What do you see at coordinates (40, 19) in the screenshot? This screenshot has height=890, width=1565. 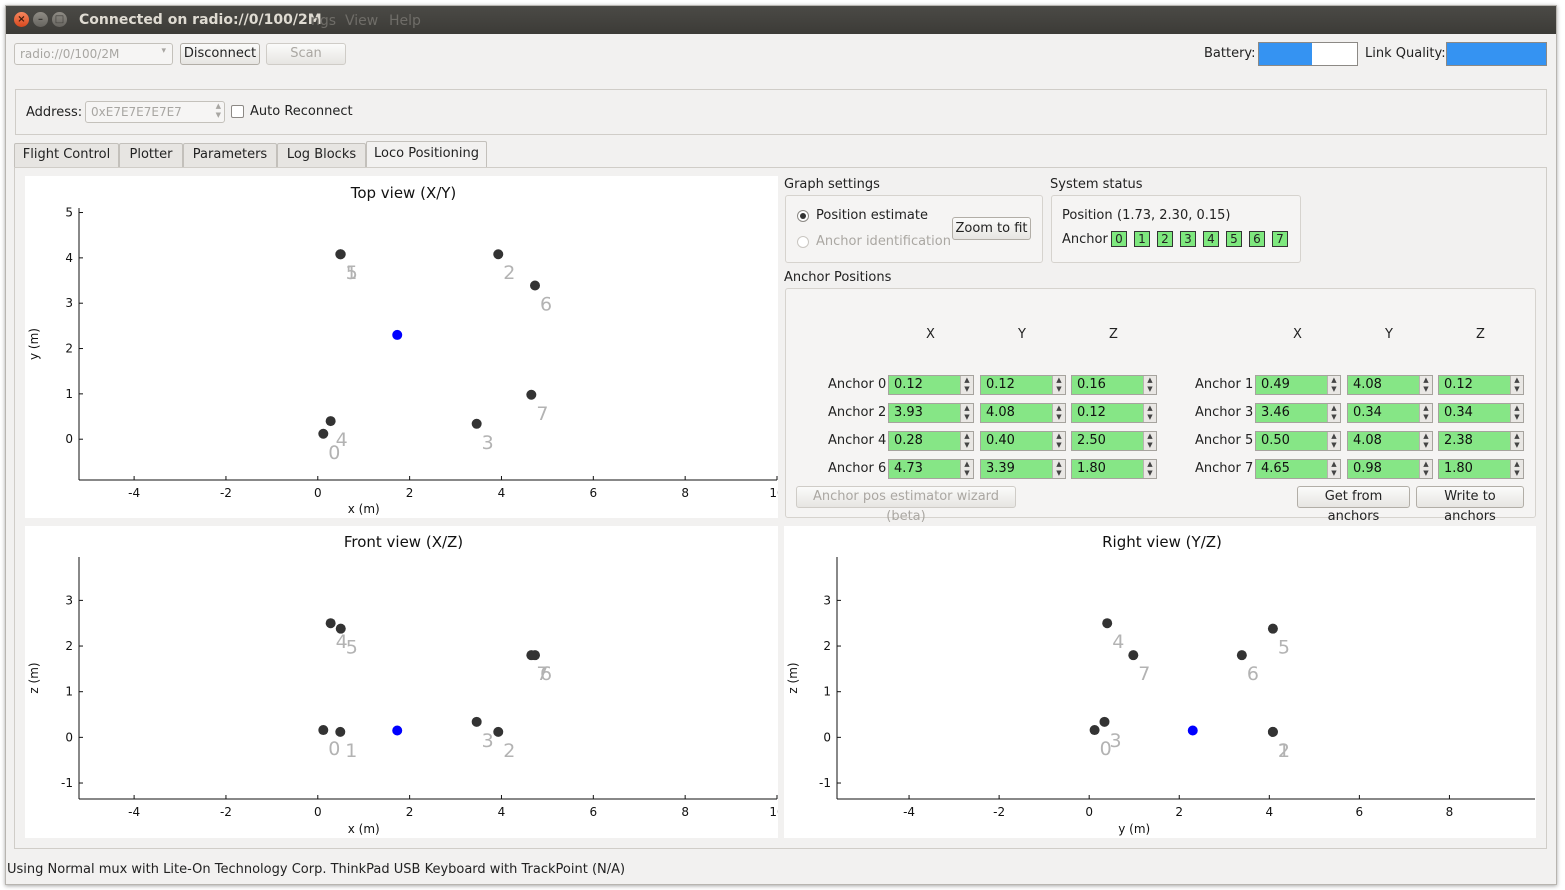 I see `minimize-window-icon: –` at bounding box center [40, 19].